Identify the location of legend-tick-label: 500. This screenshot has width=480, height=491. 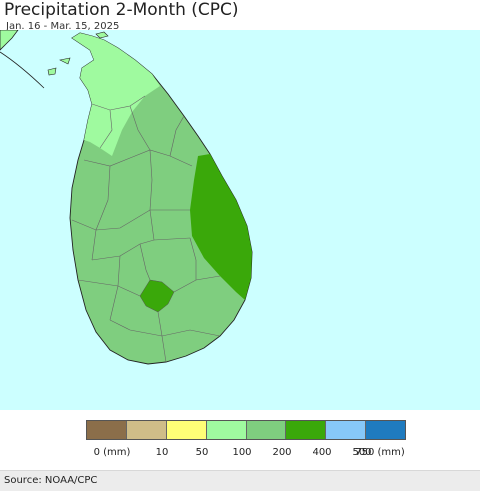
(362, 452).